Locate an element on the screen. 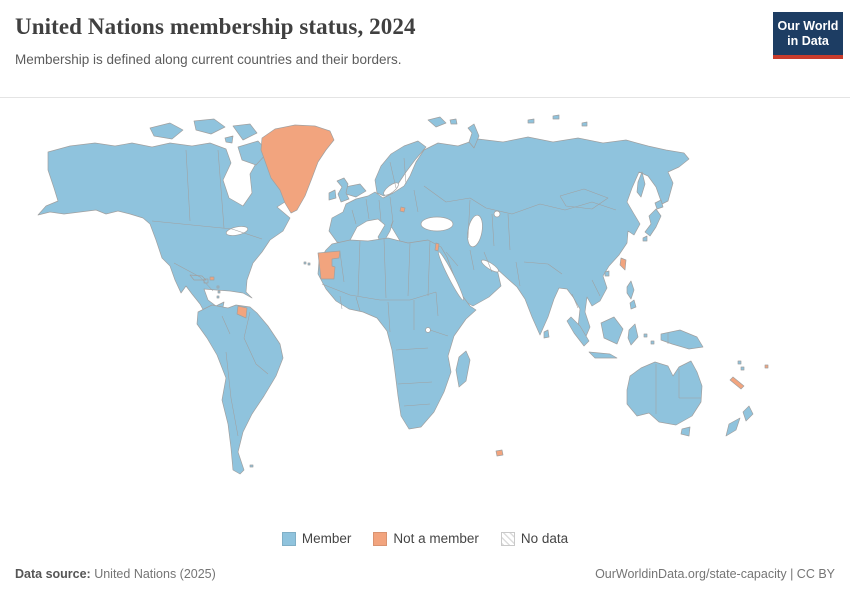  sea-persian-gulf is located at coordinates (490, 266).